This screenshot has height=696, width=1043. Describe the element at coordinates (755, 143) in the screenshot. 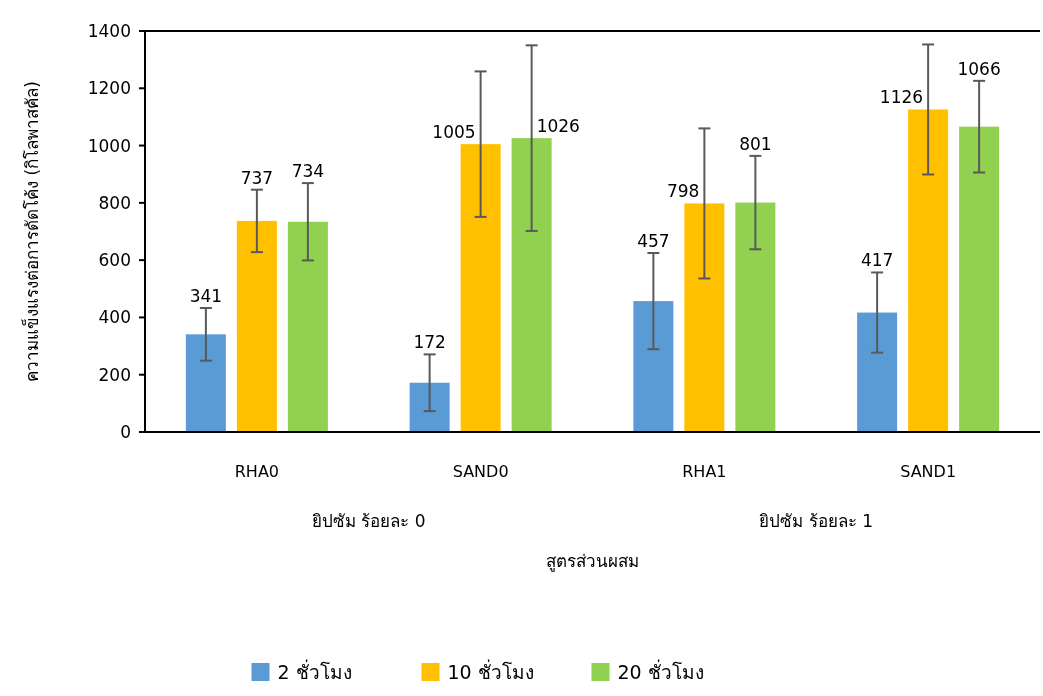

I see `data-label: 801` at that location.